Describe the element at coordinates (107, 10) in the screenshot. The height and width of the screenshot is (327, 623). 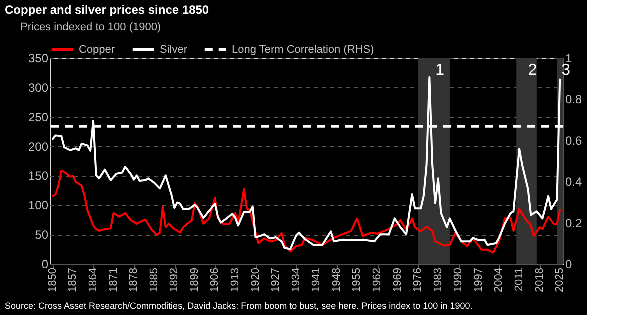
I see `chart-title: Copper and silver prices since 1850` at that location.